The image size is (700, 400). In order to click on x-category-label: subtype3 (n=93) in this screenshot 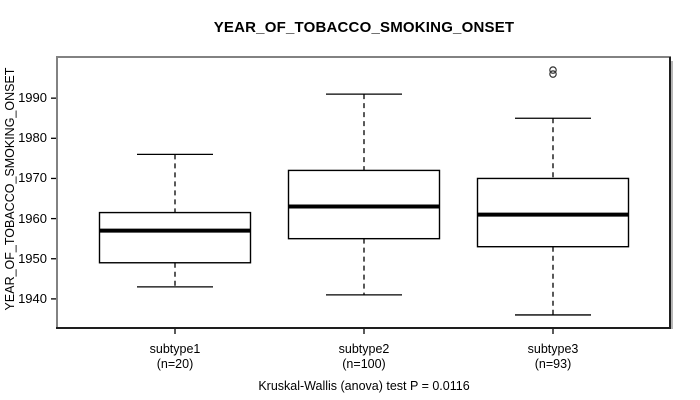, I will do `click(553, 356)`.